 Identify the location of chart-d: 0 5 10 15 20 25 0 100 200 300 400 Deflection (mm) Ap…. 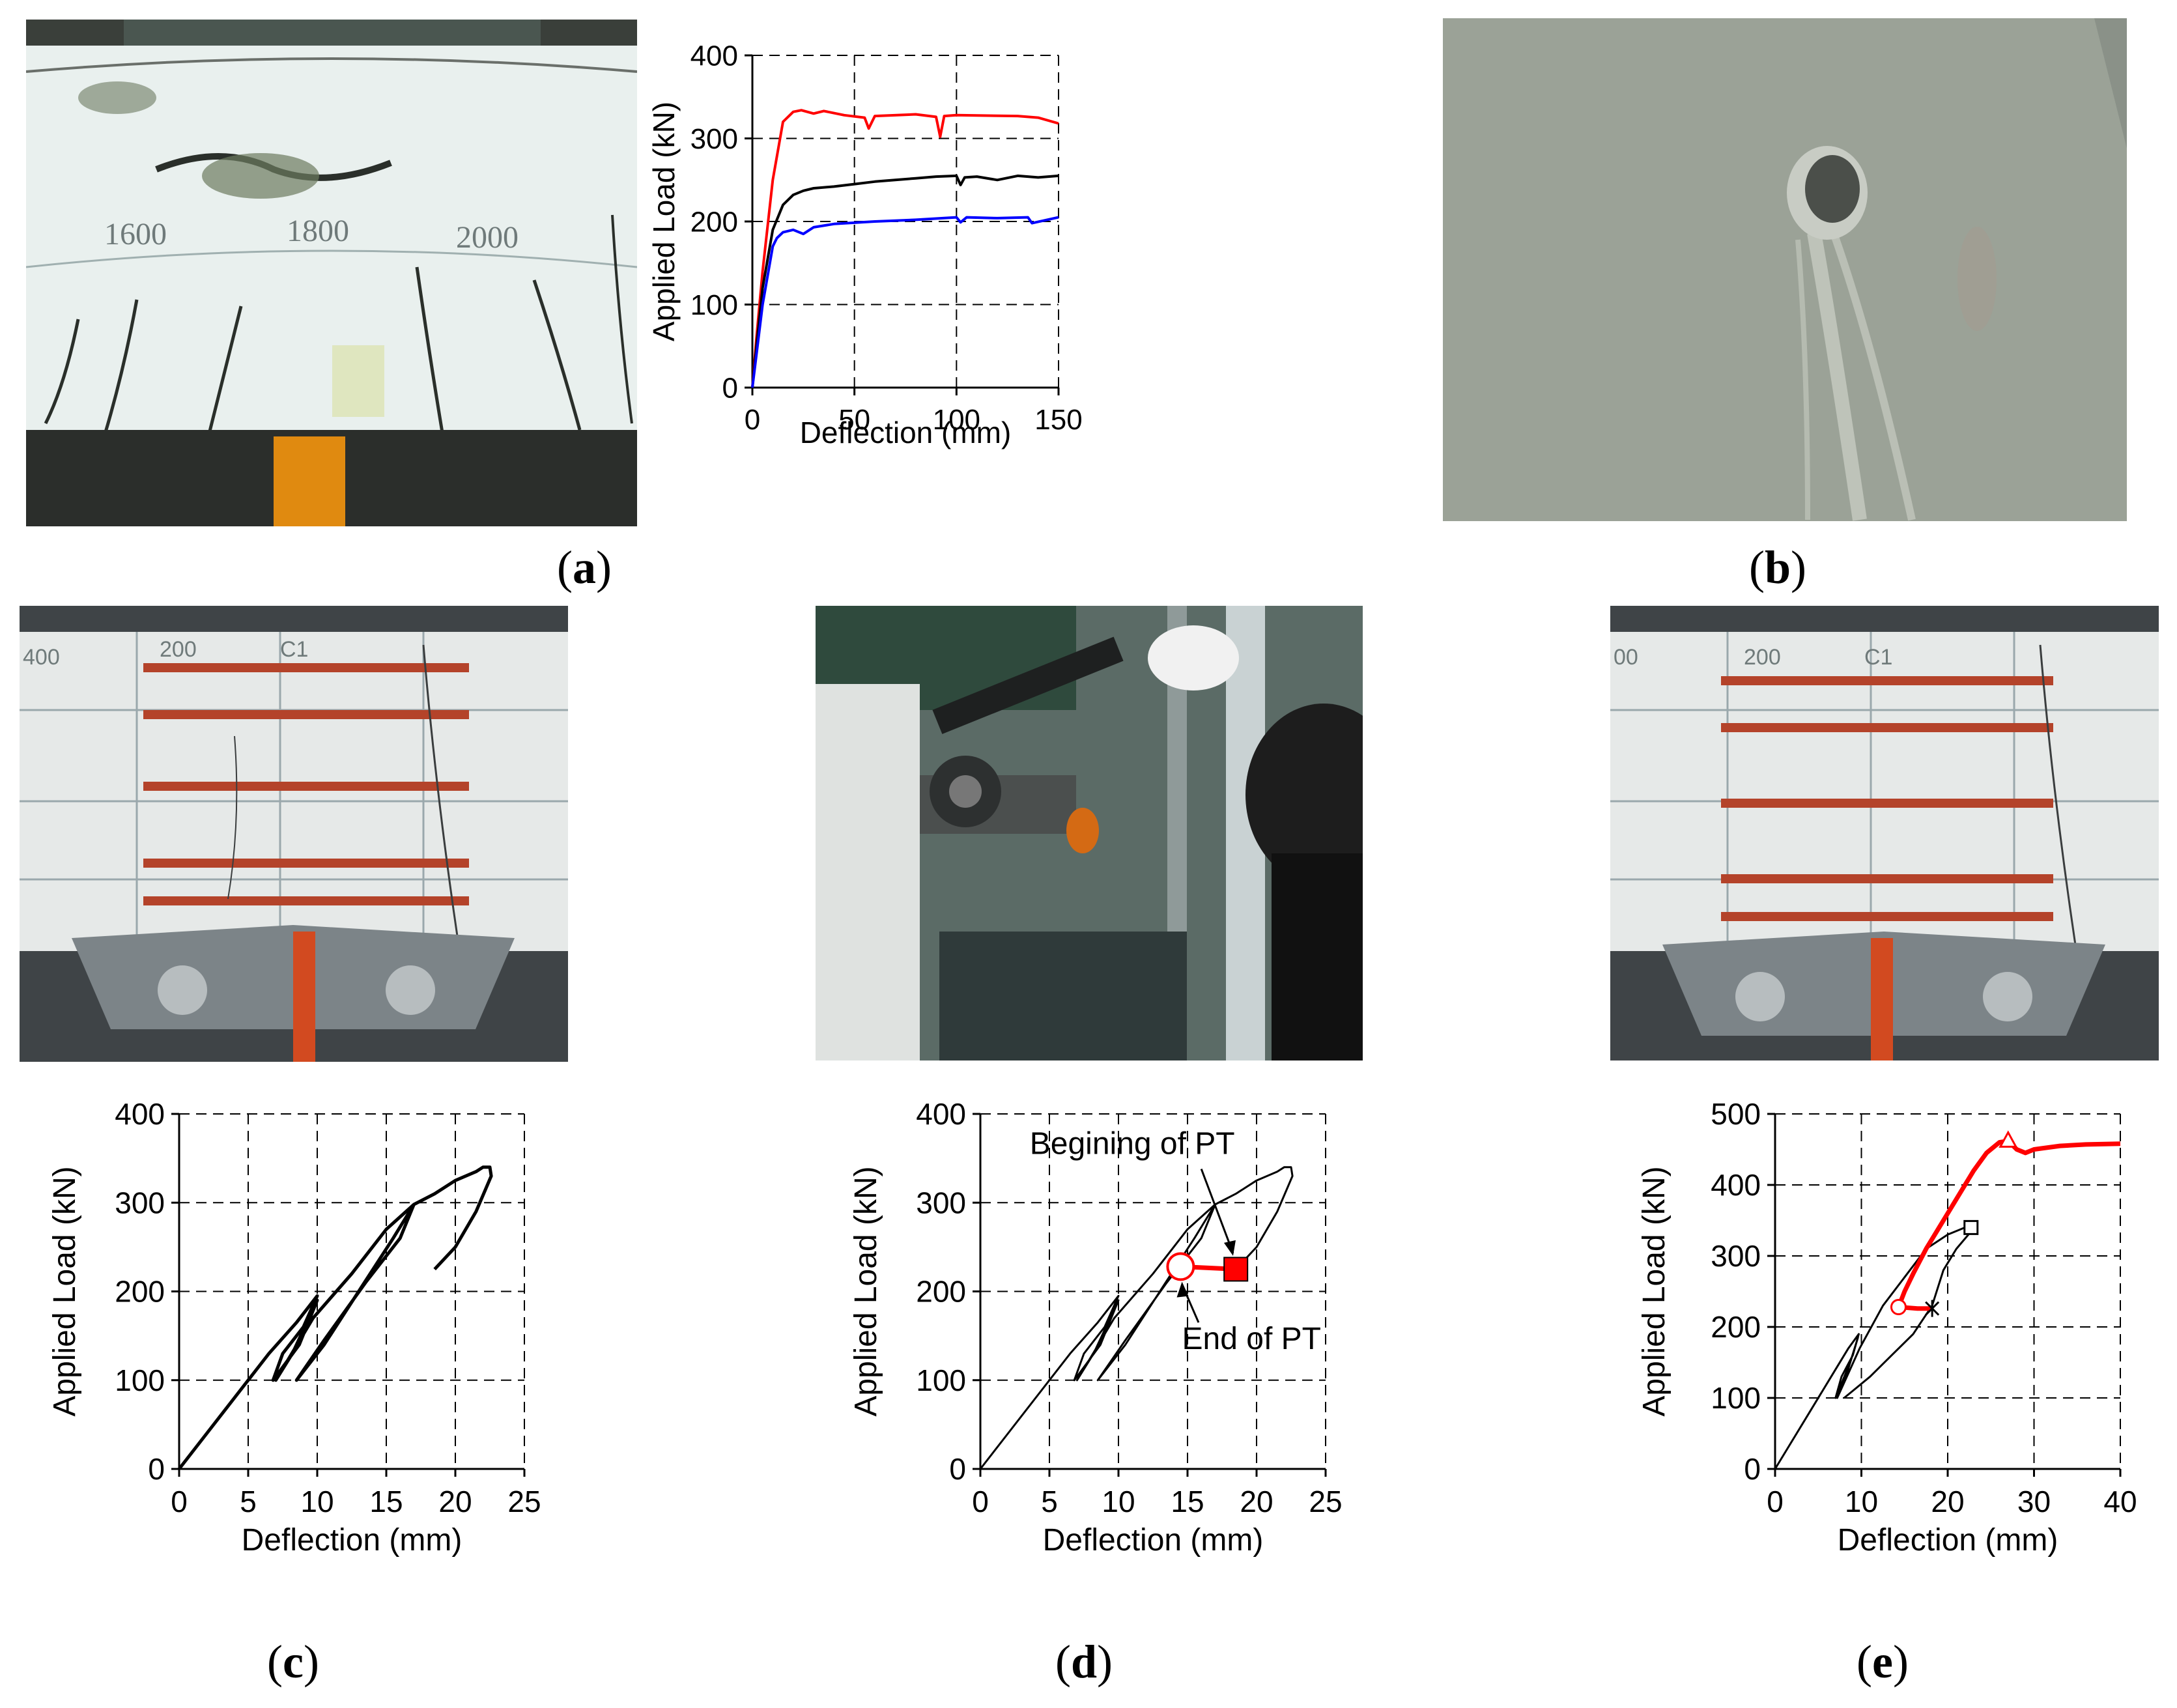
(1097, 1339).